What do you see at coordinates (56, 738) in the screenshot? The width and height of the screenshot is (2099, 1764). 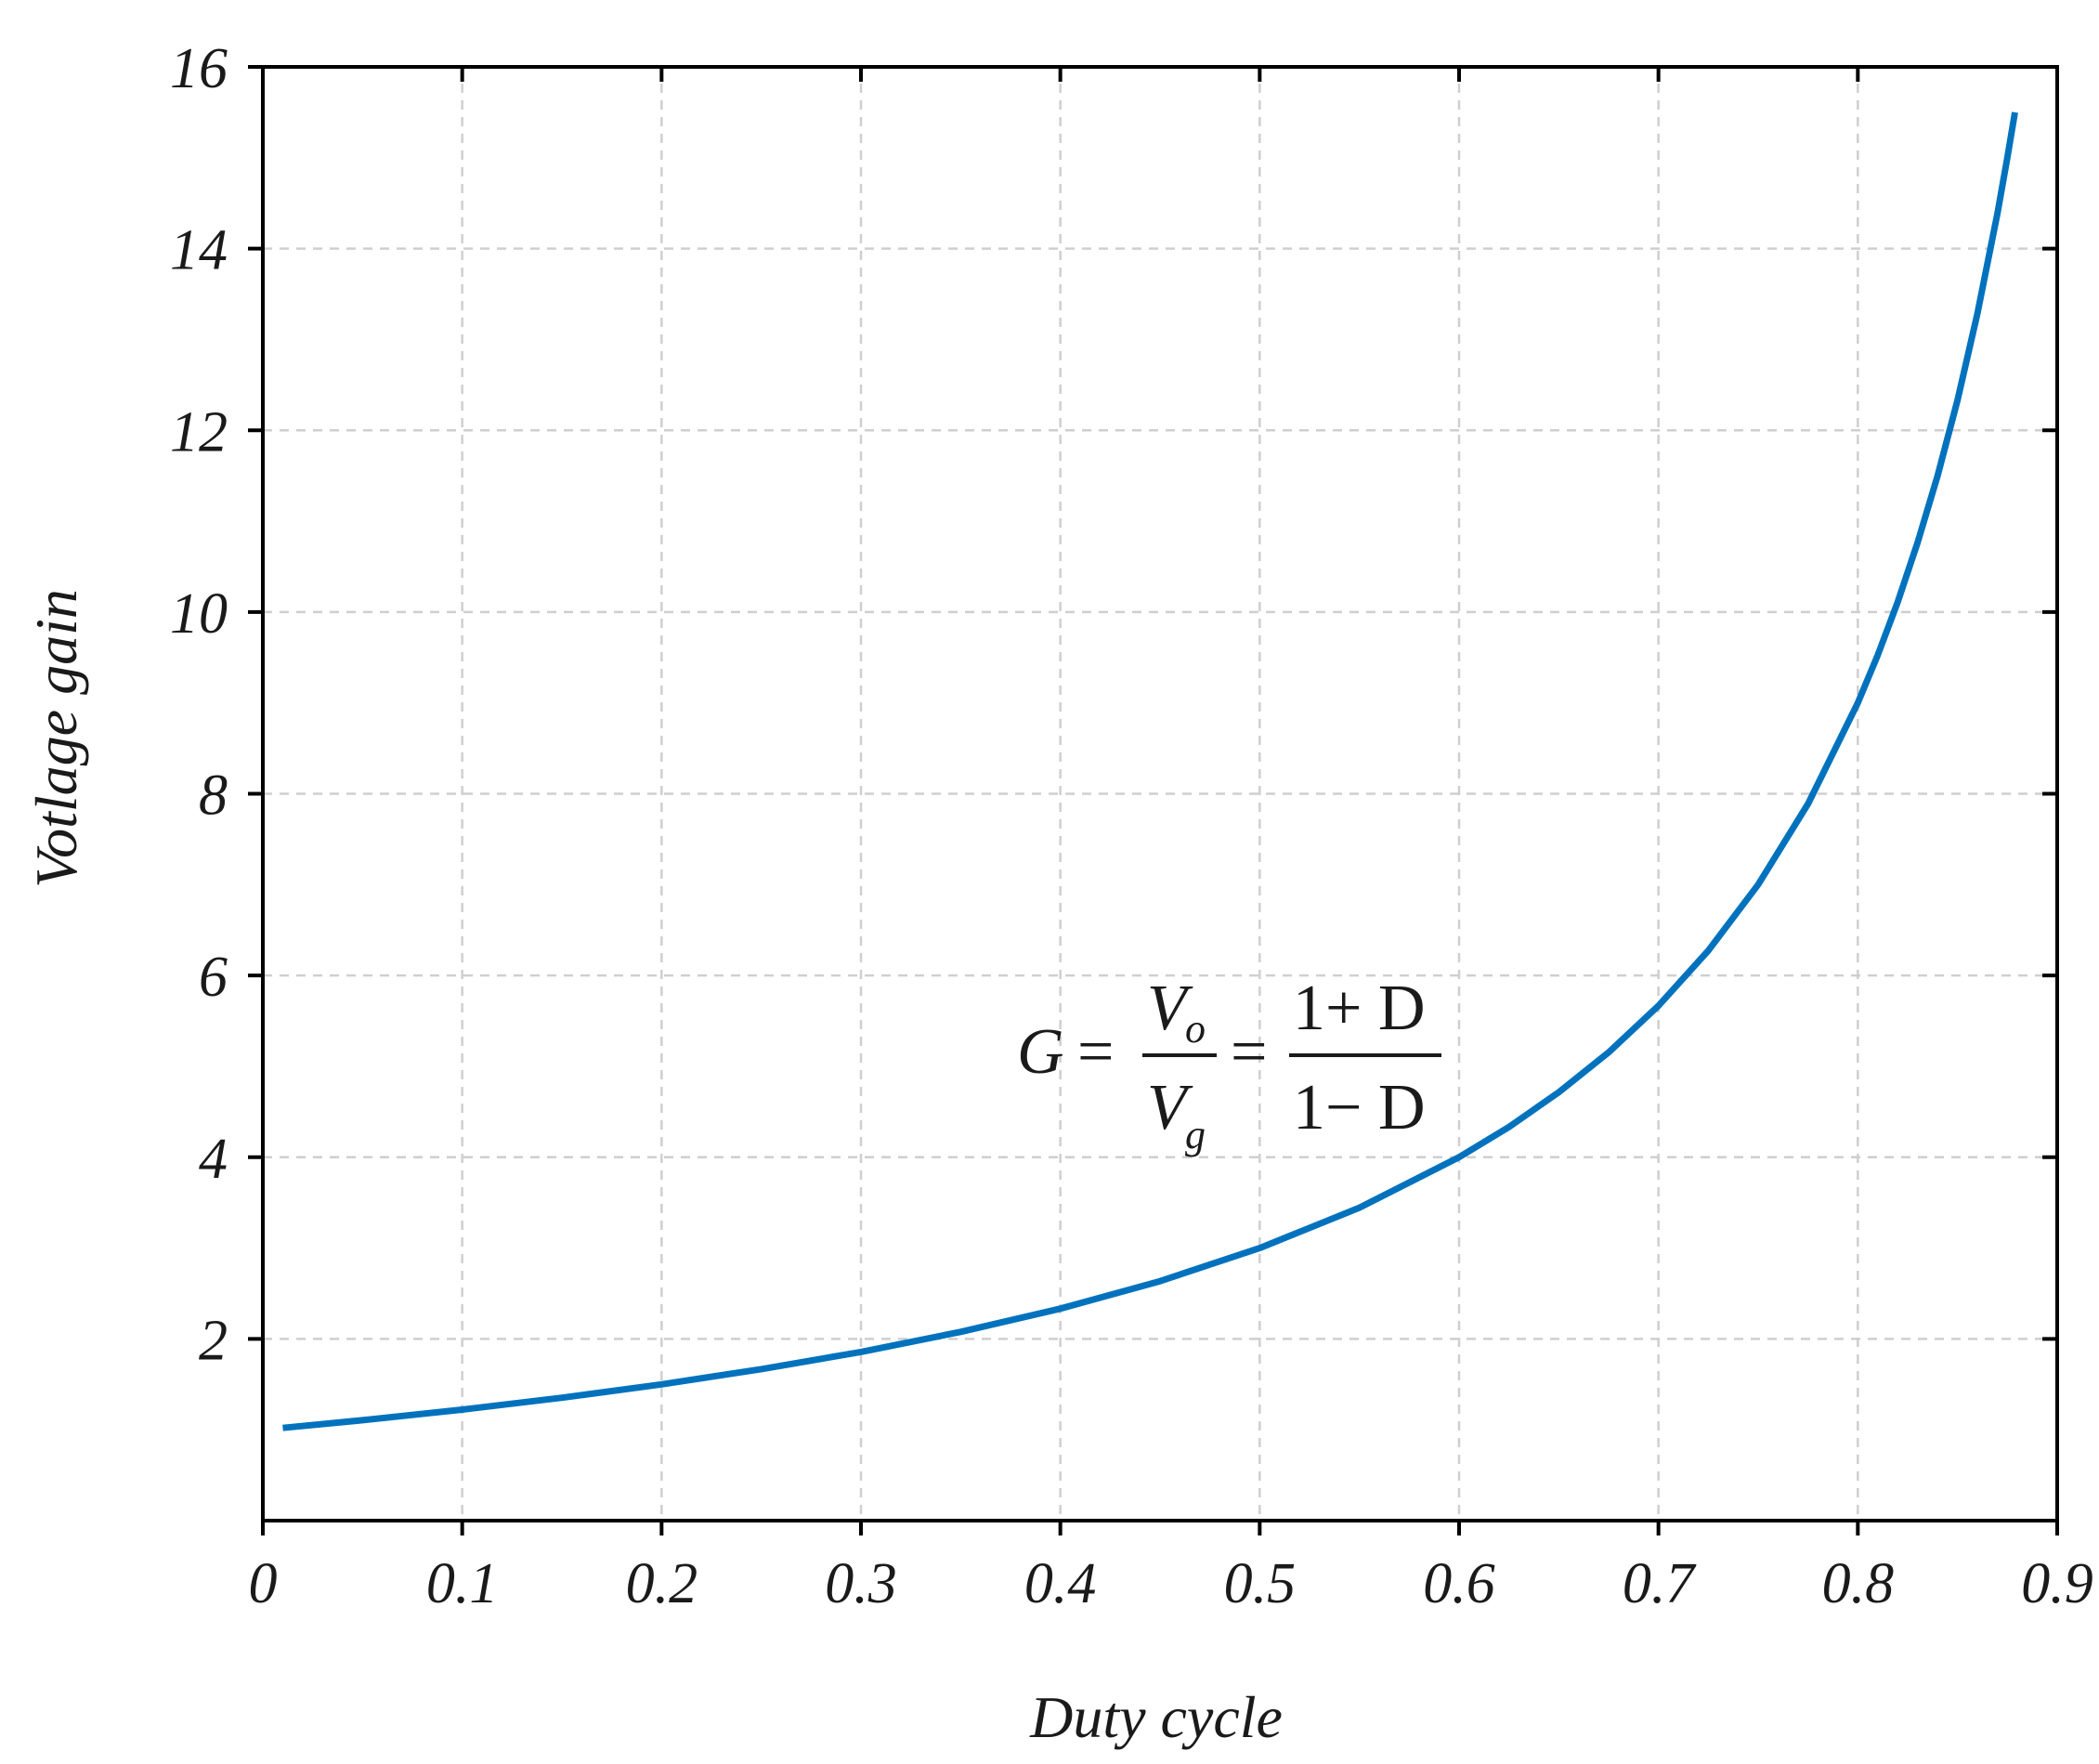 I see `y-axis-title: Votlage gain` at bounding box center [56, 738].